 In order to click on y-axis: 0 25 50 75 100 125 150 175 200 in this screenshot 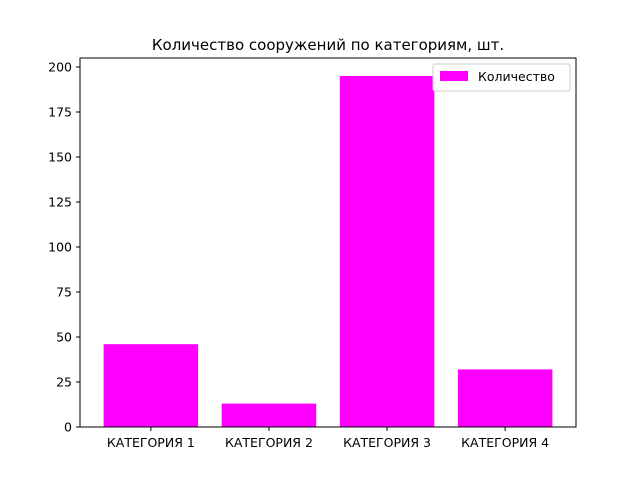, I will do `click(64, 247)`.